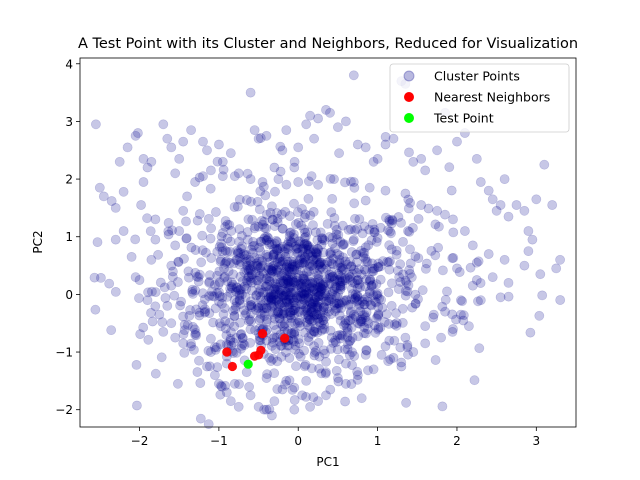  I want to click on y-axis-label: PC2, so click(38, 241).